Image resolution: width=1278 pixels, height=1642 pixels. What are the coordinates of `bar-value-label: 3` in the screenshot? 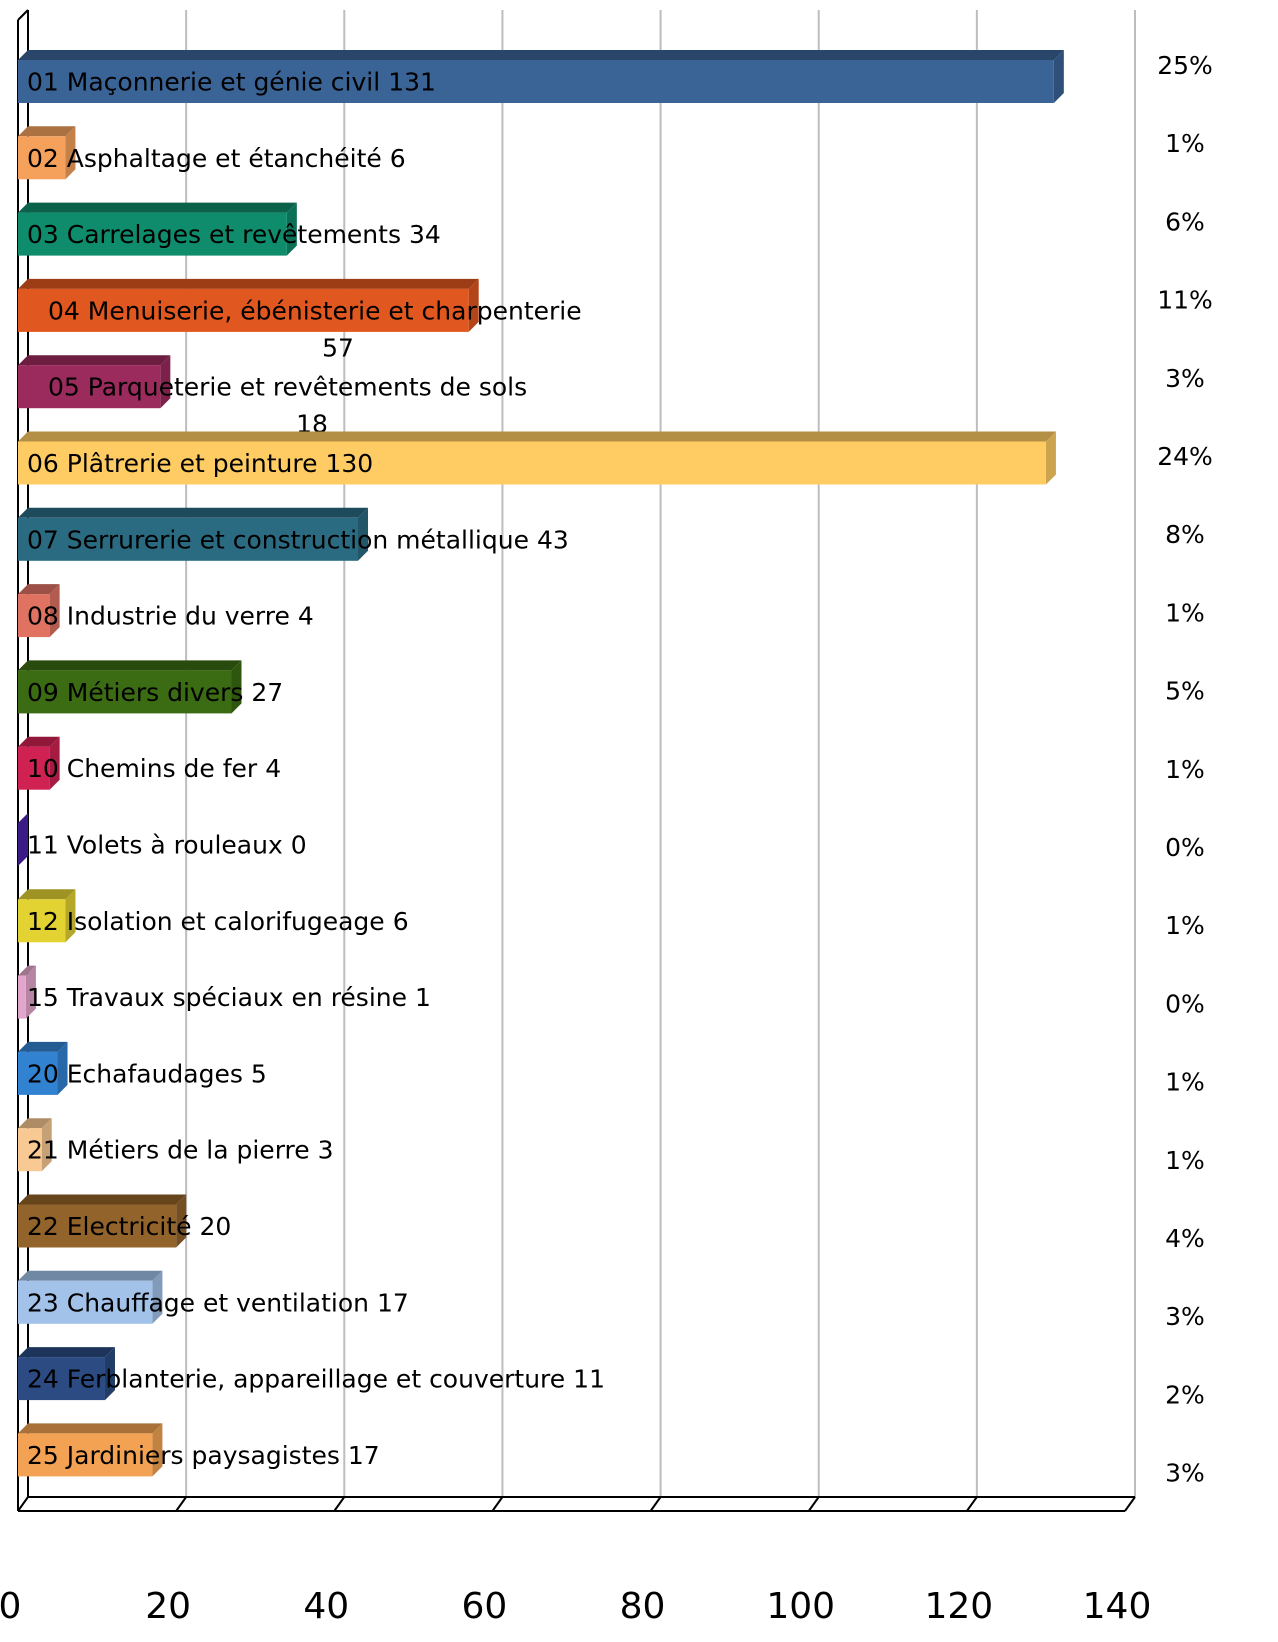 It's located at (326, 1150).